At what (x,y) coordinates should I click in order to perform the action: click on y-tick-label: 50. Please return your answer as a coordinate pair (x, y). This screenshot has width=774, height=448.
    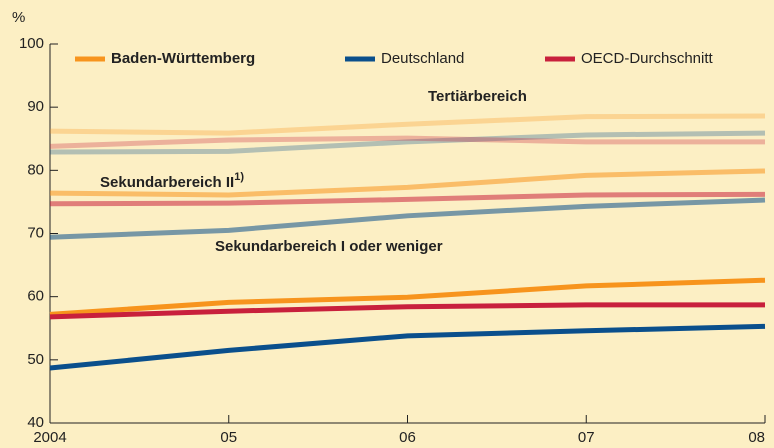
    Looking at the image, I should click on (35, 359).